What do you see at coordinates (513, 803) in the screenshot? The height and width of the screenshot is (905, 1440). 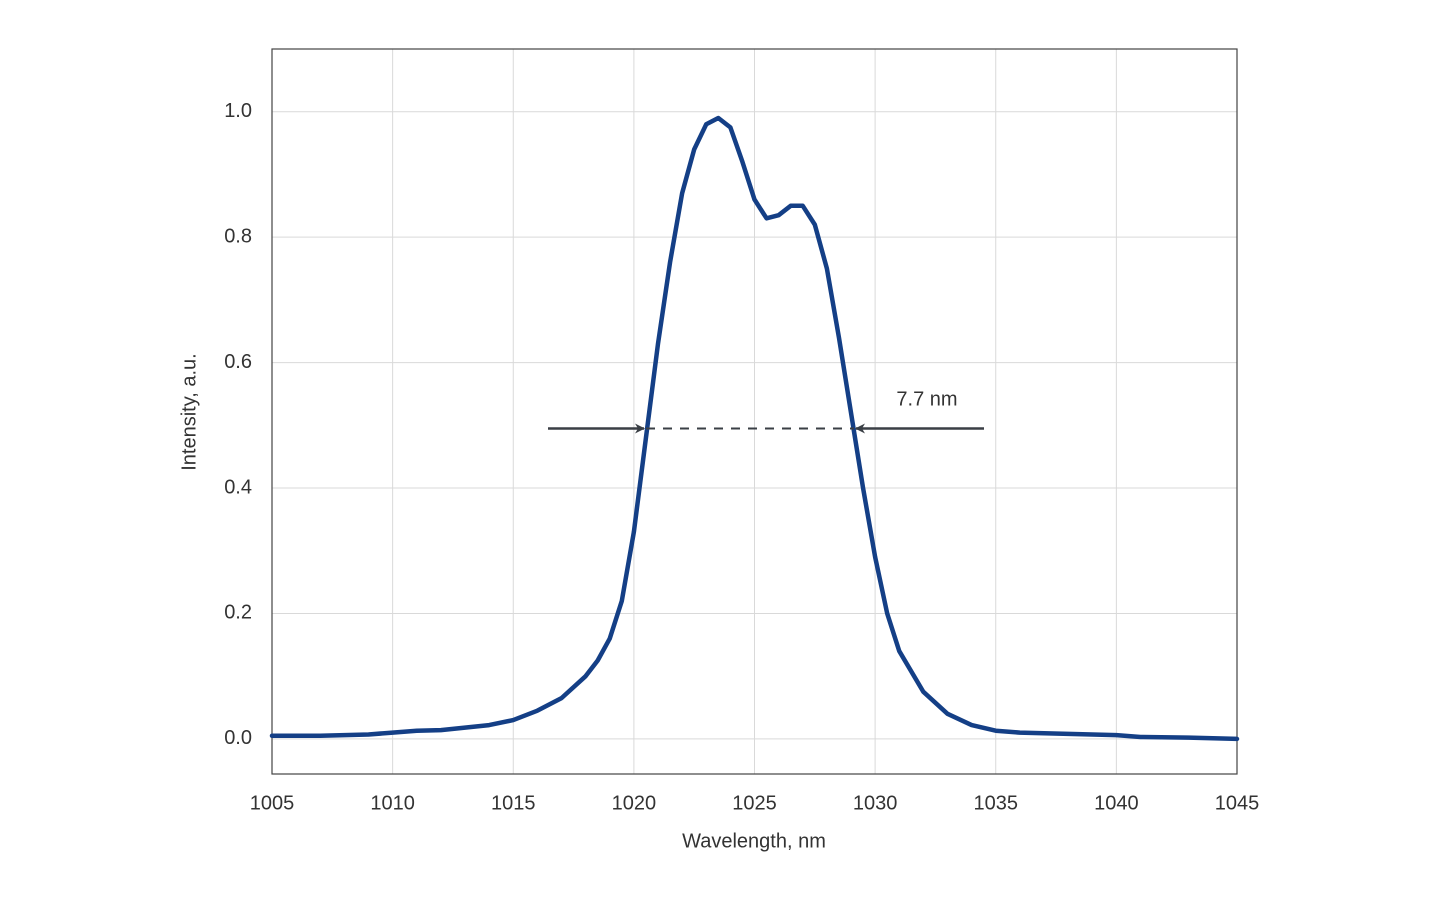 I see `x-tick-label: 1015` at bounding box center [513, 803].